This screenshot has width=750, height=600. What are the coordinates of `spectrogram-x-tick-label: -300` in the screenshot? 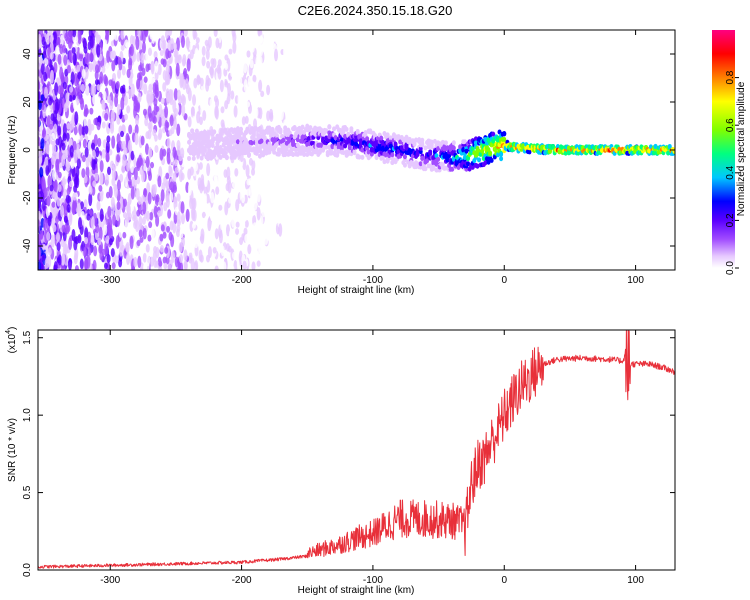 It's located at (110, 280).